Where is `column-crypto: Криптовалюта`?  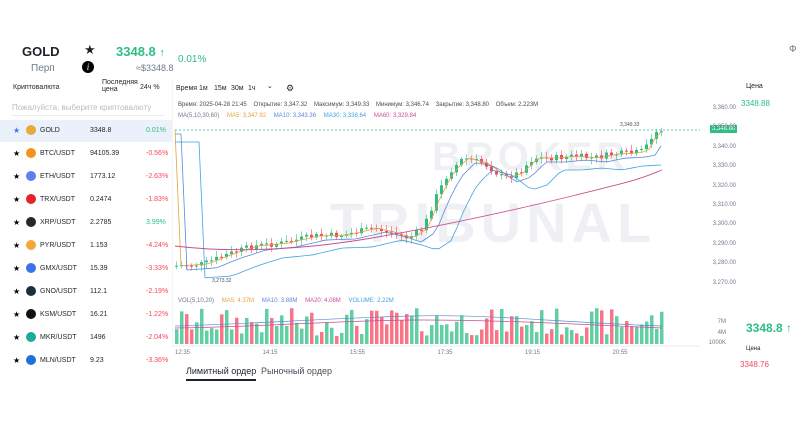
column-crypto: Криптовалюта is located at coordinates (36, 87).